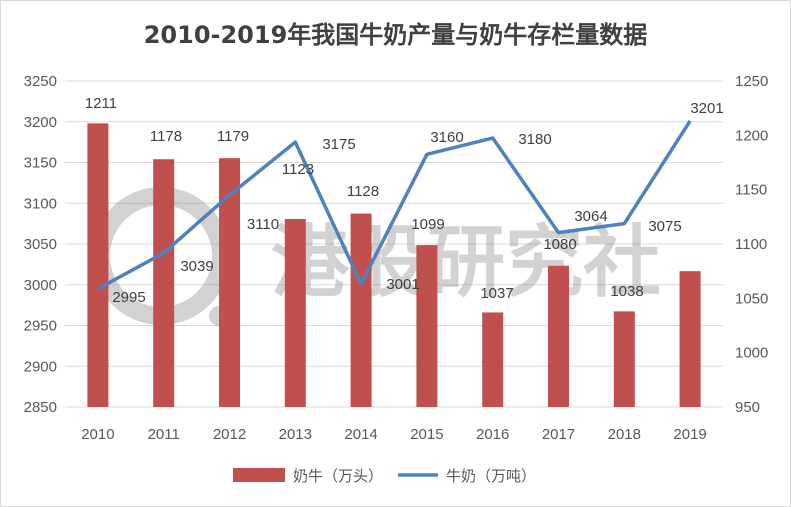 The image size is (791, 507). Describe the element at coordinates (751, 244) in the screenshot. I see `y-right-tick-label: 1100` at that location.